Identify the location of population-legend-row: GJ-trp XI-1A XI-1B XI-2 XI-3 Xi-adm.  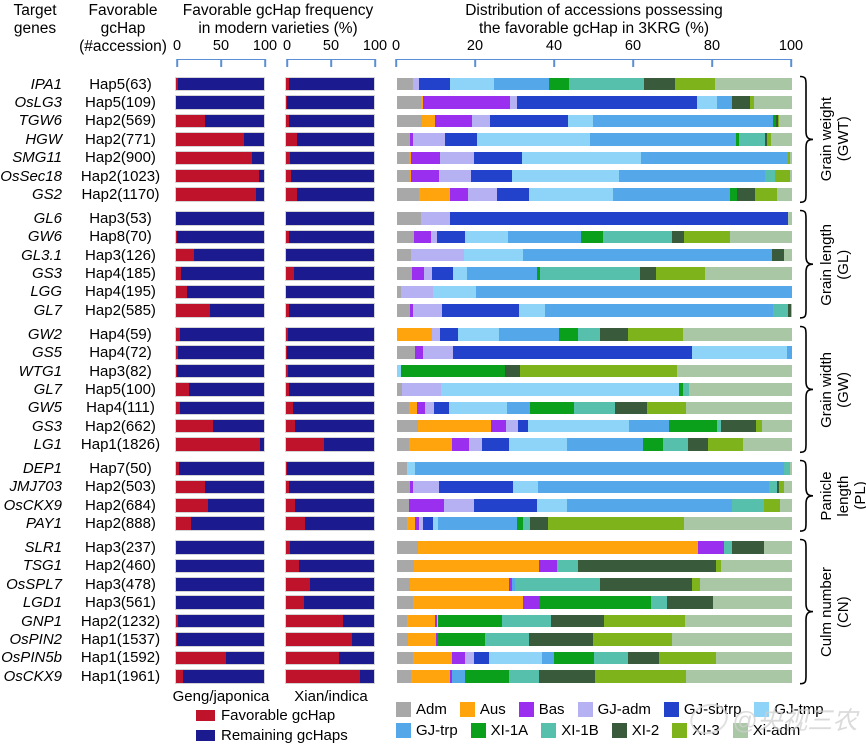
(631, 730).